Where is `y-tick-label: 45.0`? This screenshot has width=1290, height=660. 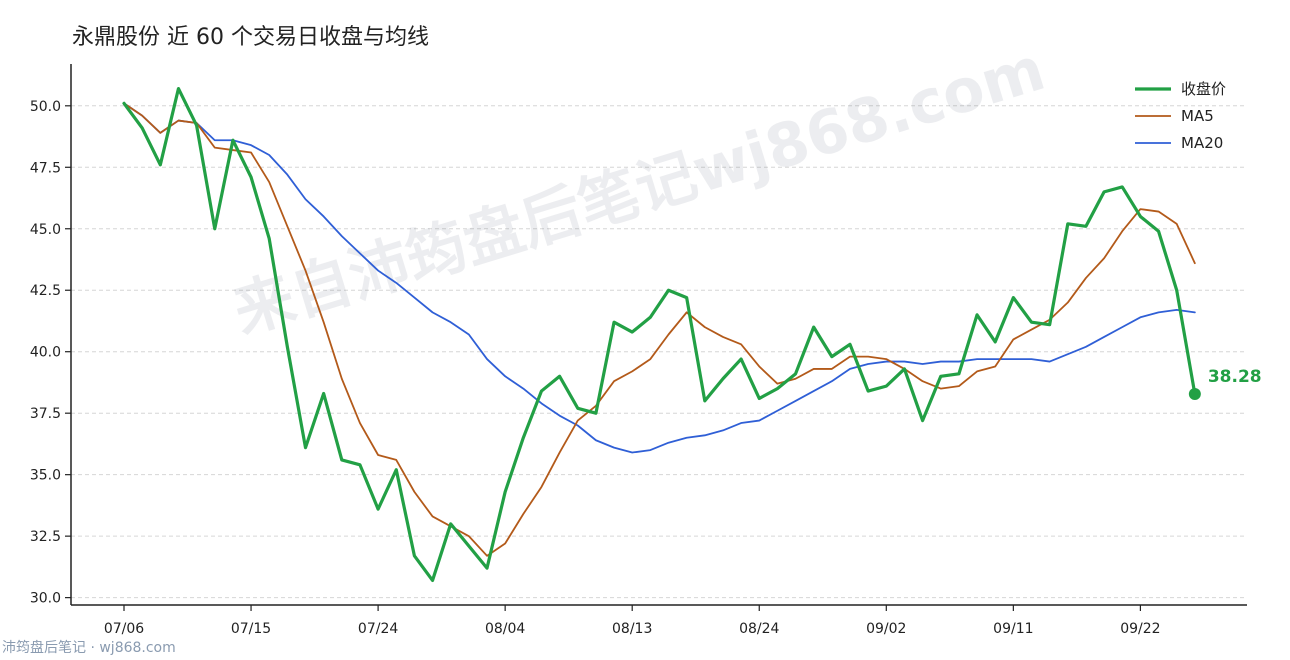
y-tick-label: 45.0 is located at coordinates (45, 230).